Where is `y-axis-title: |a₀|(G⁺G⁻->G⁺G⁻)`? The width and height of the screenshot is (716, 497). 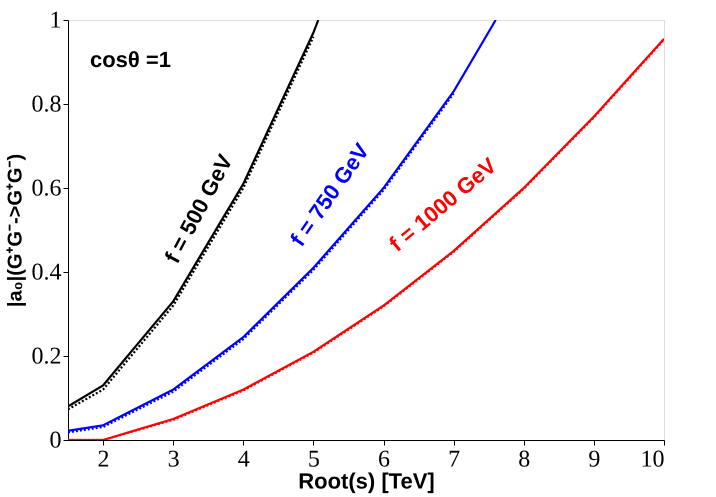
y-axis-title: |a₀|(G⁺G⁻->G⁺G⁻) is located at coordinates (15, 231).